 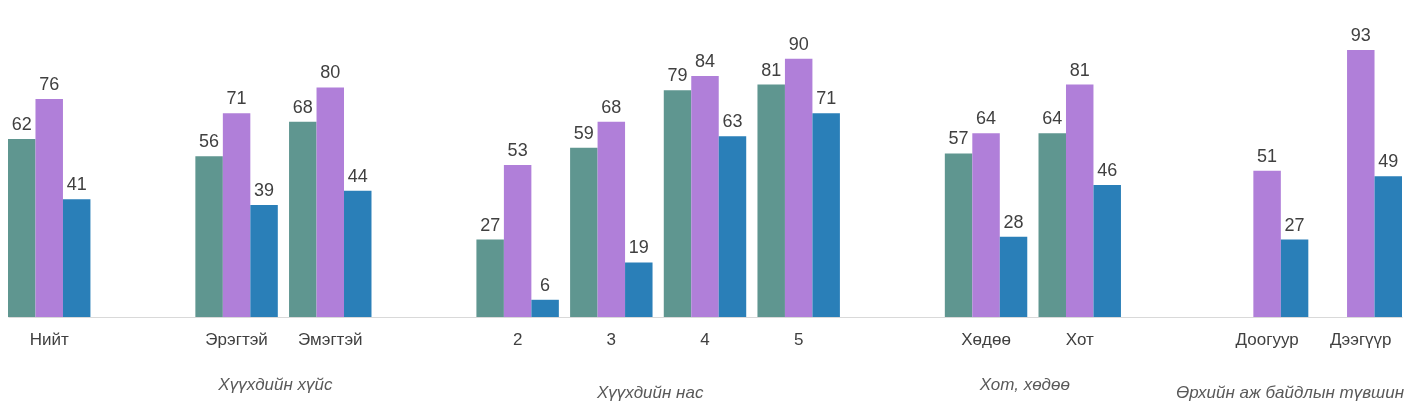 What do you see at coordinates (705, 60) in the screenshot?
I see `data-label: 84` at bounding box center [705, 60].